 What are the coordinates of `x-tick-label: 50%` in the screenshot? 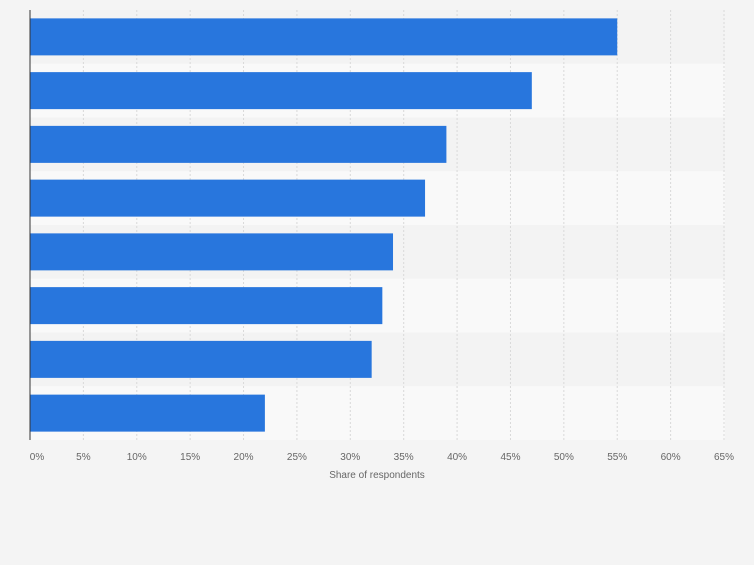 It's located at (564, 457).